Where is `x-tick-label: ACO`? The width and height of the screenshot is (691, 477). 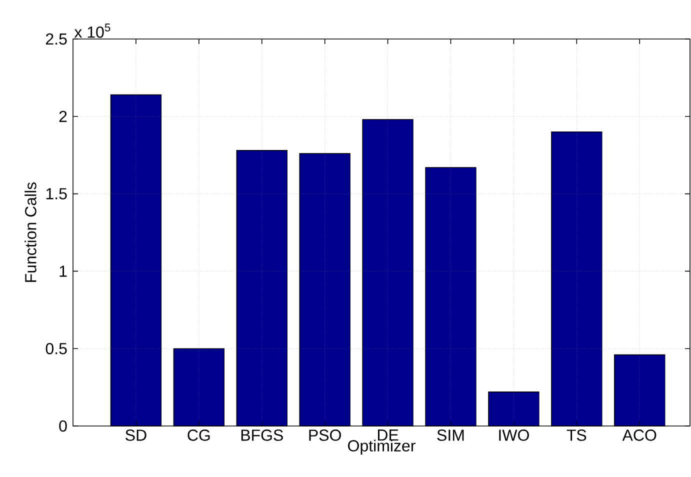
x-tick-label: ACO is located at coordinates (639, 435).